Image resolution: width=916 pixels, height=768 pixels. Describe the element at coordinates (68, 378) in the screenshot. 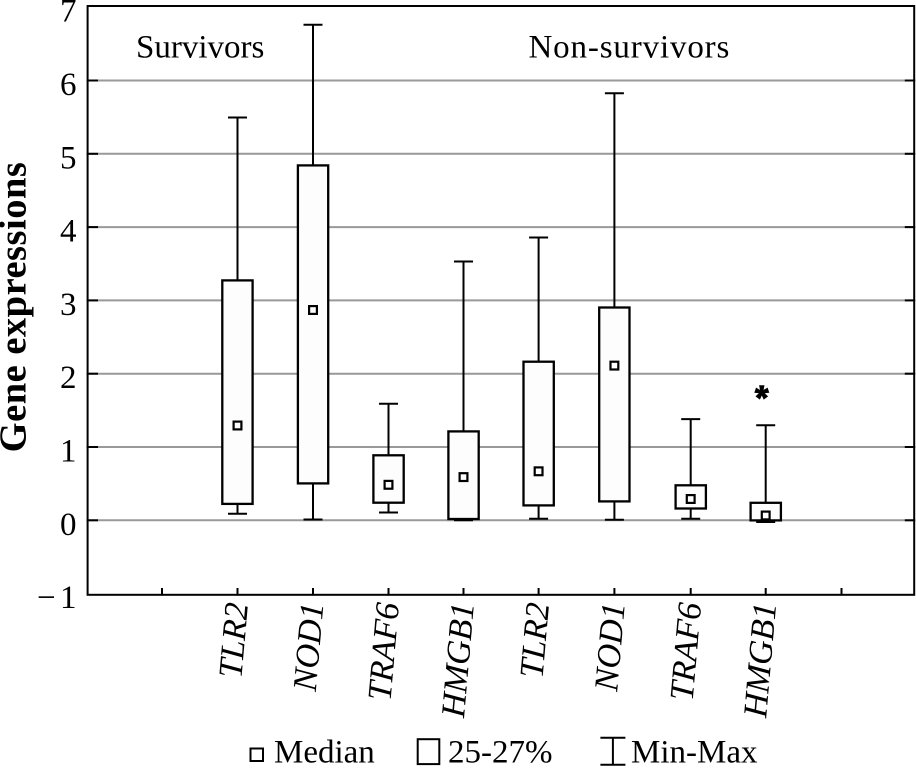

I see `svg-text: 2` at that location.